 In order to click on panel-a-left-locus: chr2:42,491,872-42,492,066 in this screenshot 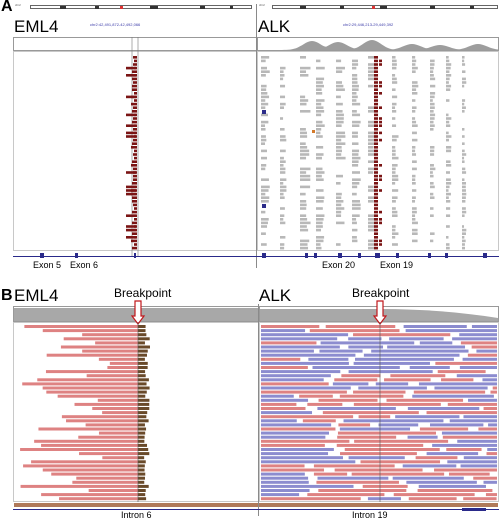, I will do `click(115, 24)`.